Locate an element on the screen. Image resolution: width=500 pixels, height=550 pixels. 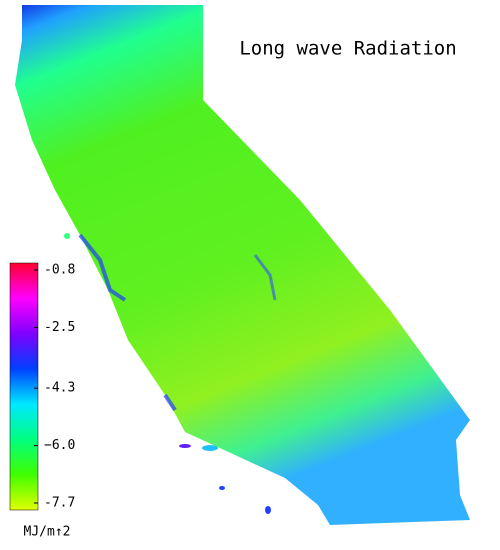
colorbar-tick-label: −6.0 is located at coordinates (59, 445).